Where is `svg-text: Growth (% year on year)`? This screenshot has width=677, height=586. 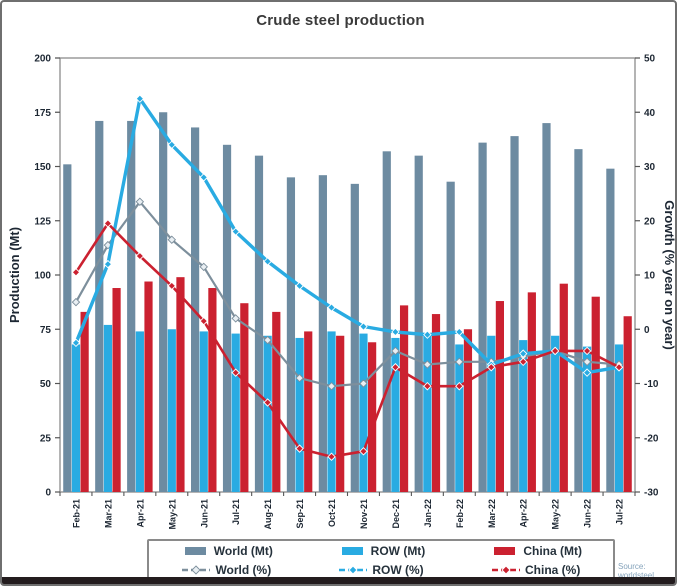 svg-text: Growth (% year on year) is located at coordinates (669, 275).